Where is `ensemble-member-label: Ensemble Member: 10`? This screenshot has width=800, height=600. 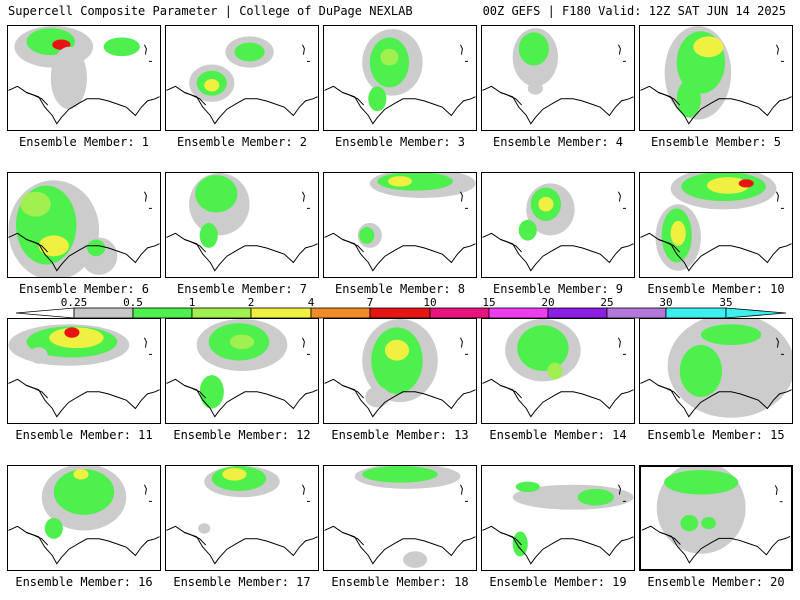 ensemble-member-label: Ensemble Member: 10 is located at coordinates (716, 289).